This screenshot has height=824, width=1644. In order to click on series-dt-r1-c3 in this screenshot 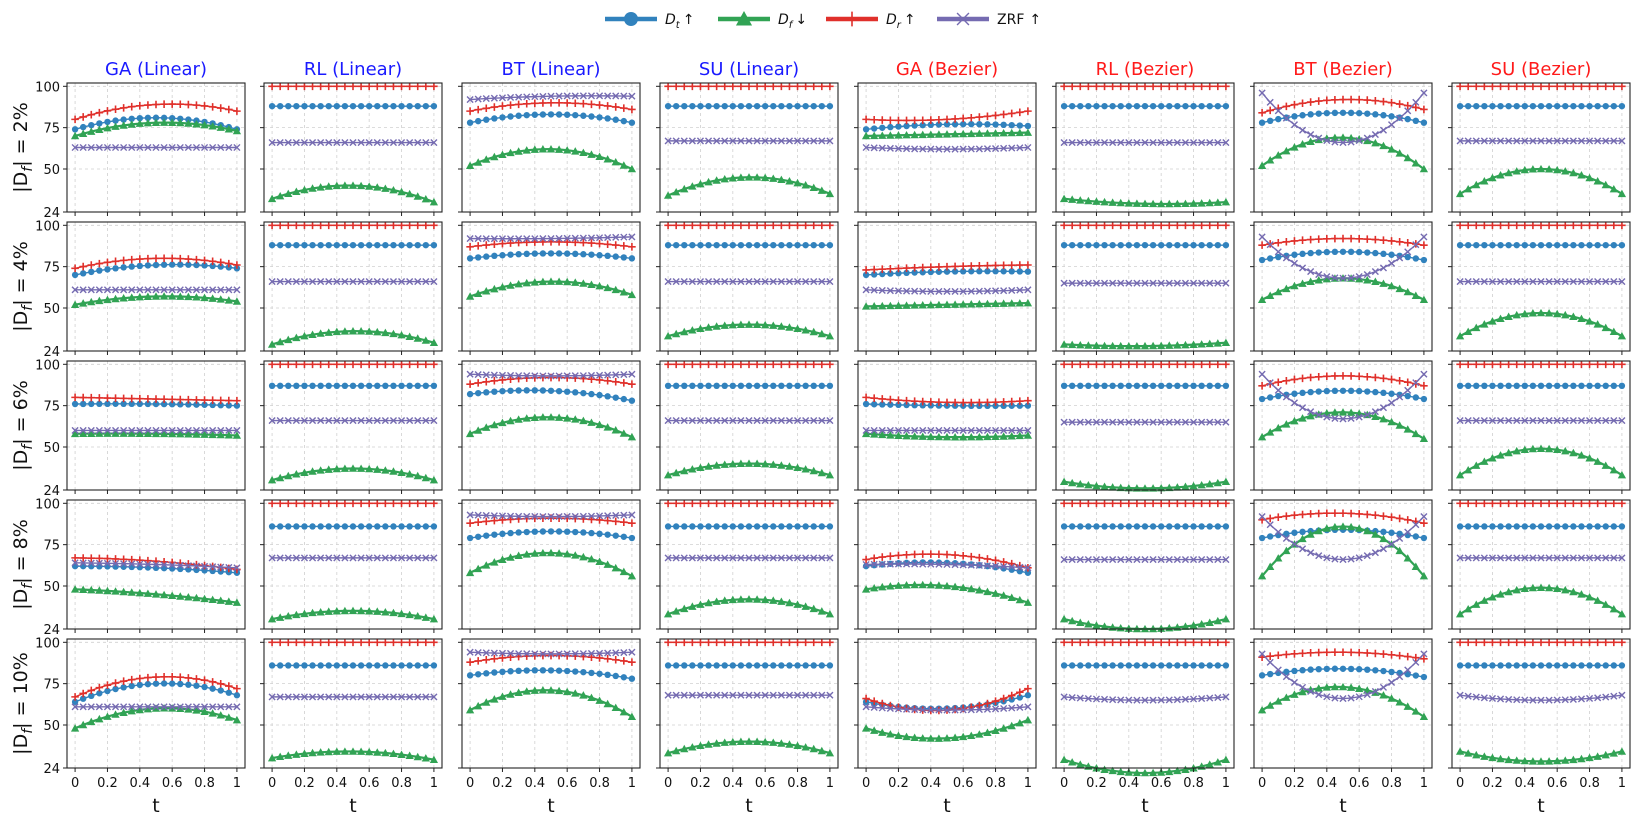, I will do `click(551, 118)`.